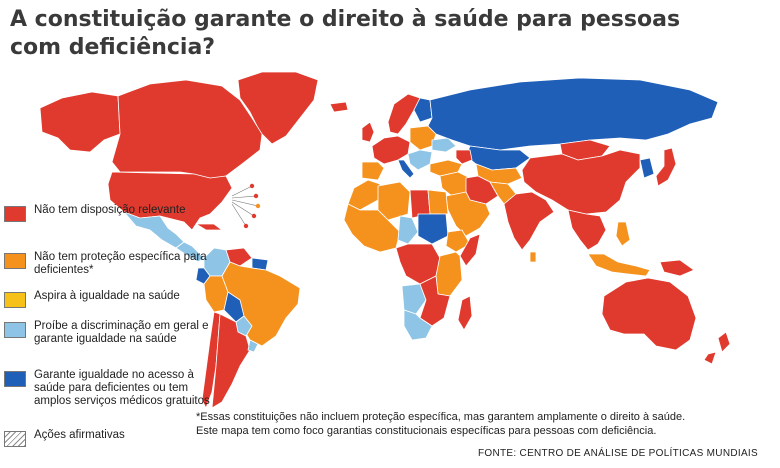 The height and width of the screenshot is (468, 780). What do you see at coordinates (449, 274) in the screenshot?
I see `east-africa-region` at bounding box center [449, 274].